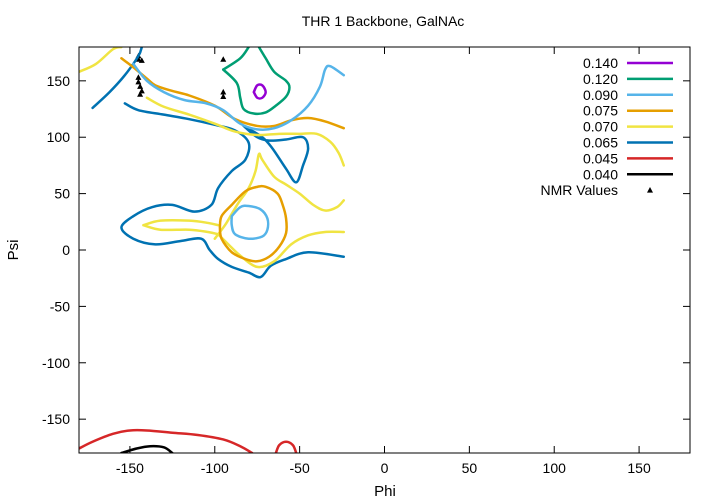 Image resolution: width=720 pixels, height=504 pixels. Describe the element at coordinates (385, 491) in the screenshot. I see `x-axis-label: Phi` at that location.